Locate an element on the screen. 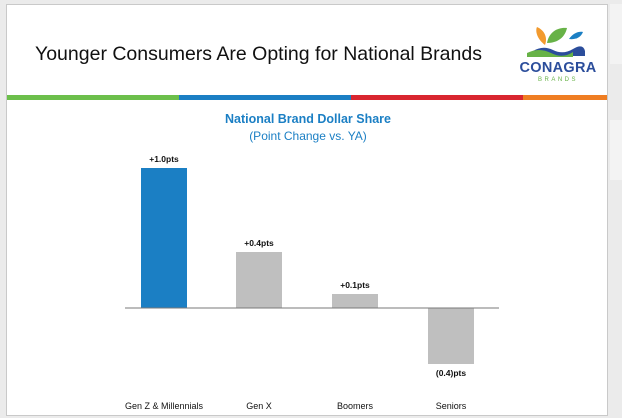 The width and height of the screenshot is (622, 418). data-label: +0.4pts is located at coordinates (259, 243).